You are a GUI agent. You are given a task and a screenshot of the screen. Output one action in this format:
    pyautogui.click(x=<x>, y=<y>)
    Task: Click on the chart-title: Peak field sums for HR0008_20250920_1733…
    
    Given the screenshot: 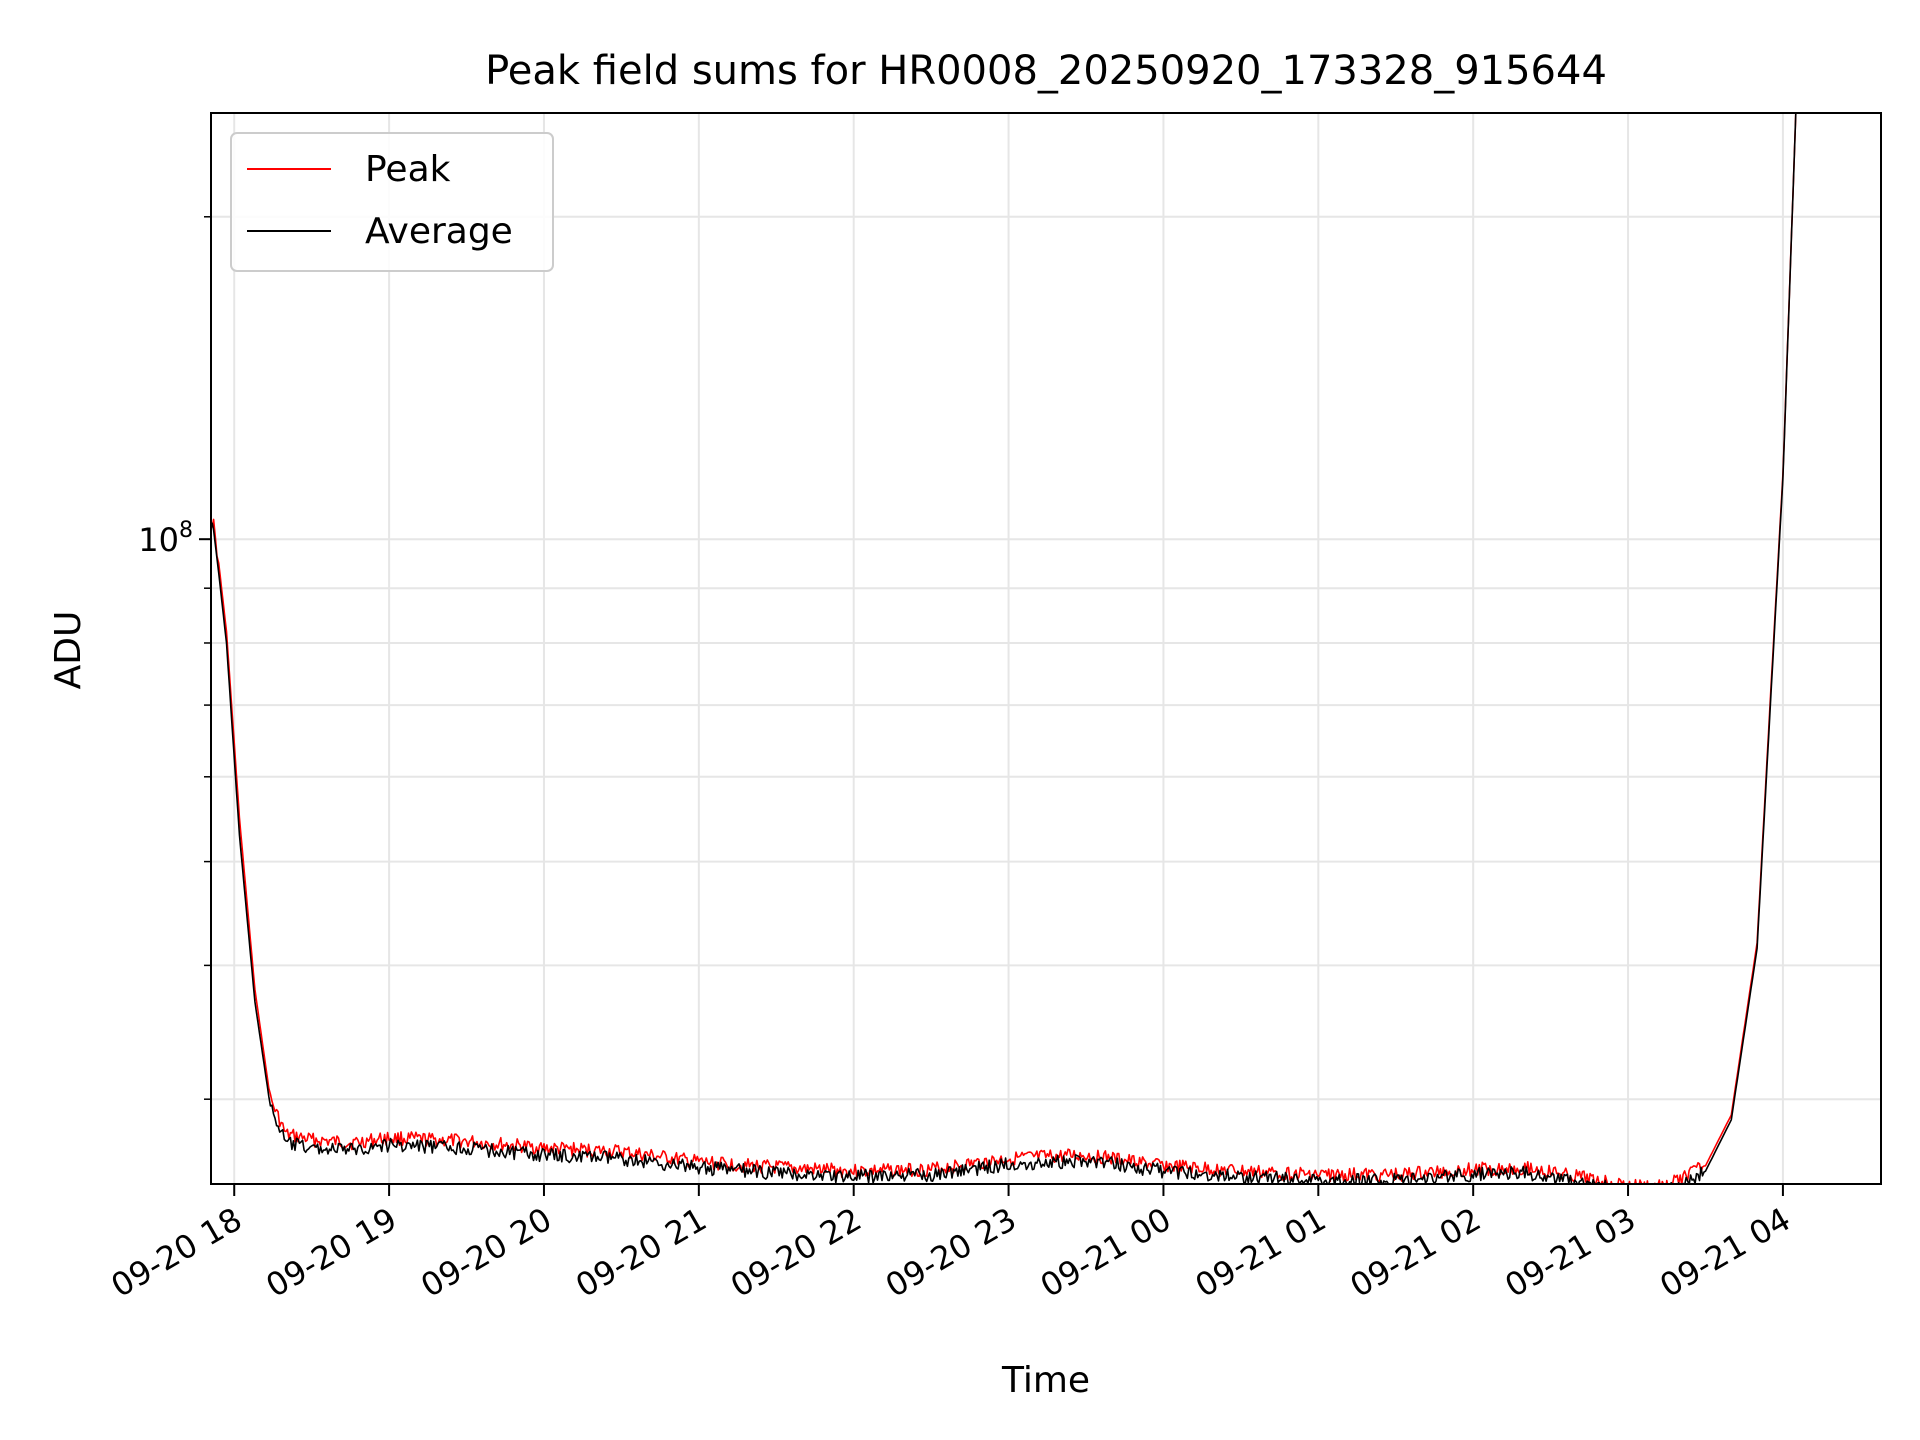 What is the action you would take?
    pyautogui.click(x=1046, y=71)
    